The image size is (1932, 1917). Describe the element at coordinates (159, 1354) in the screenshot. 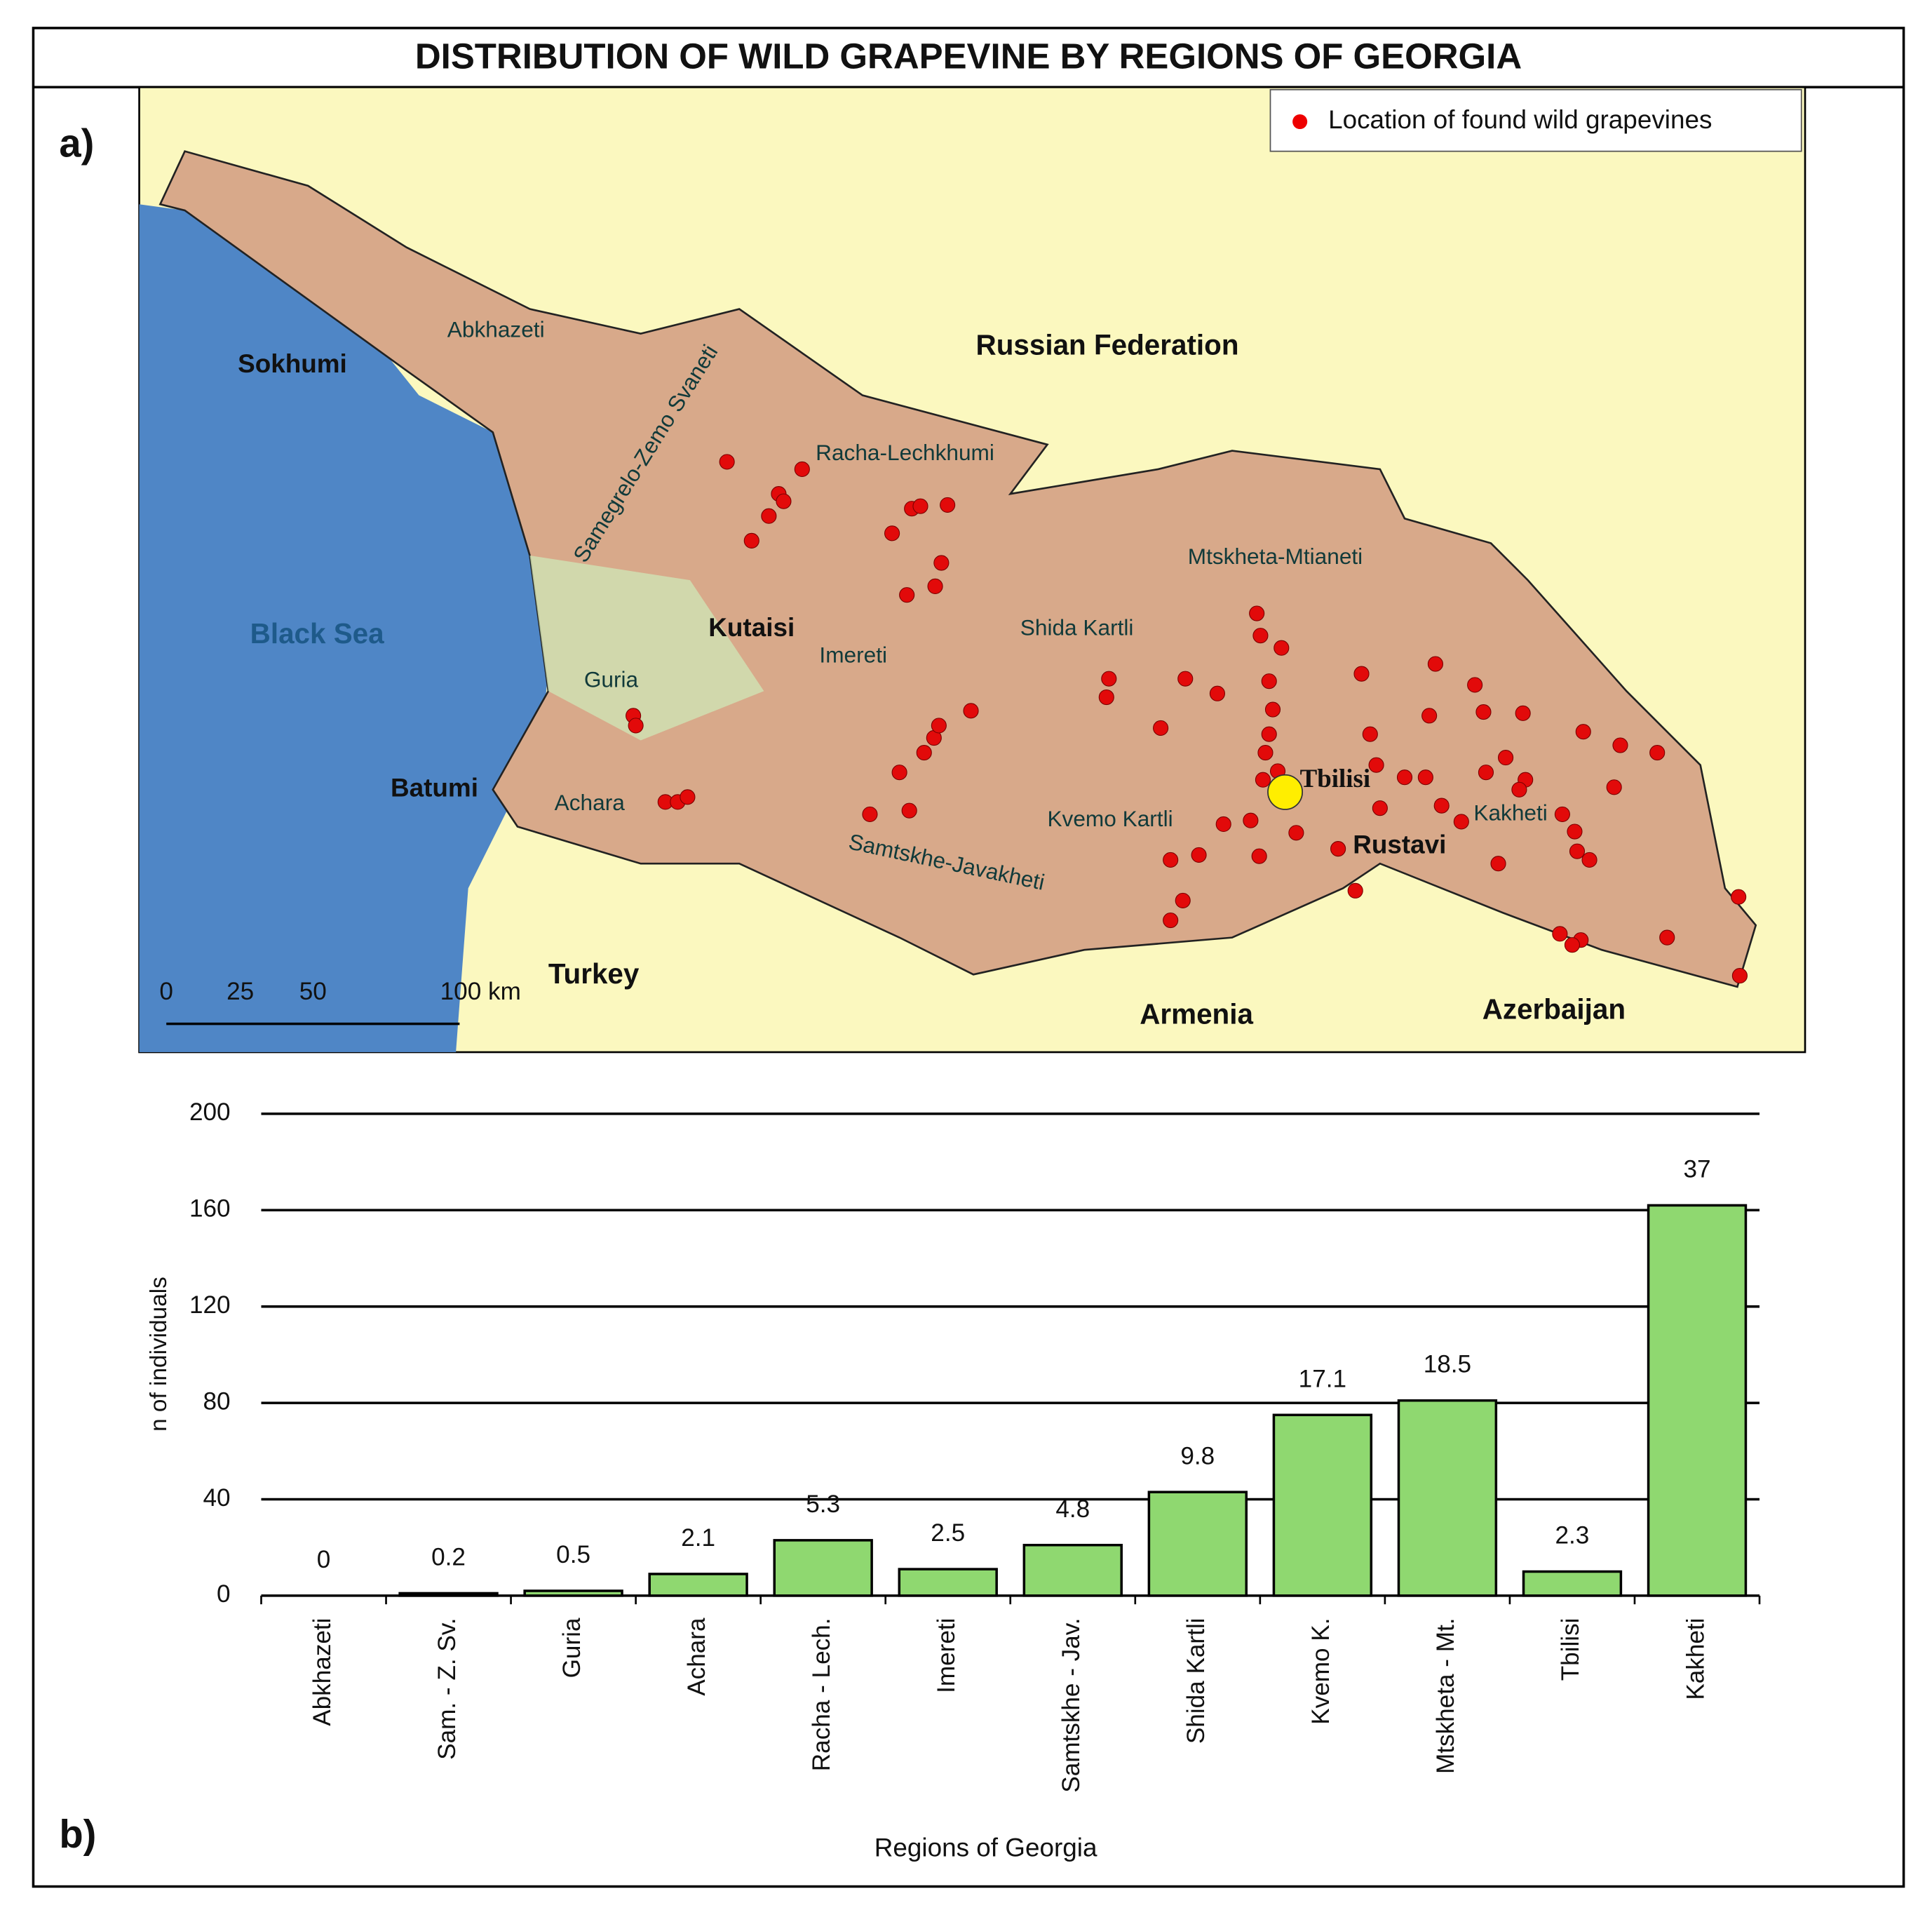

I see `y-axis-label: n of individuals` at that location.